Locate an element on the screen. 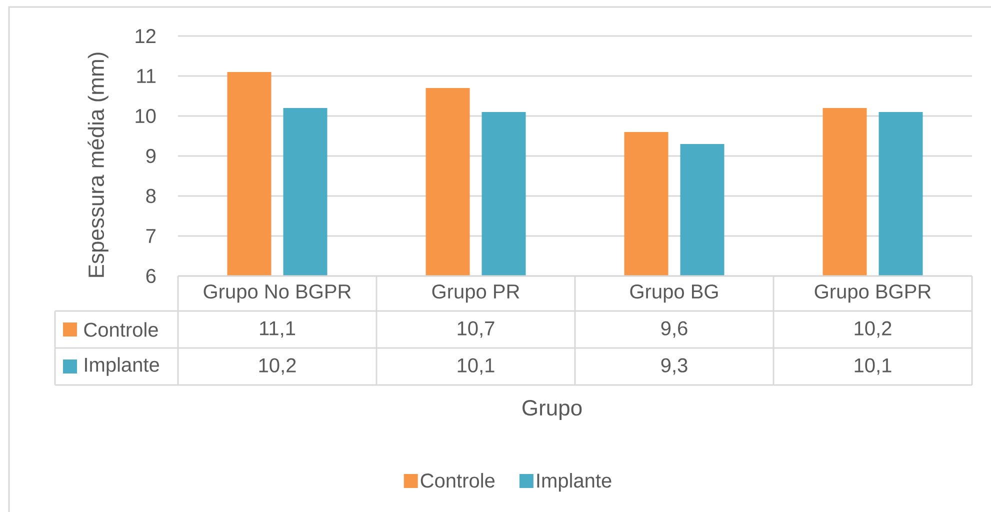  text: Controle is located at coordinates (457, 480).